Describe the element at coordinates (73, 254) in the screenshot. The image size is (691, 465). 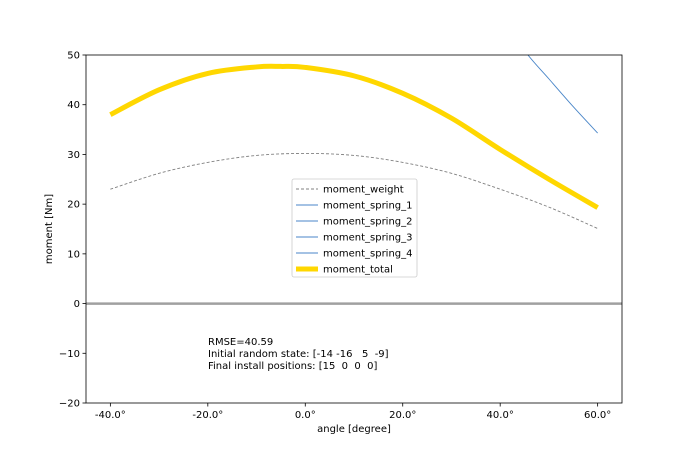
I see `y-tick-label: 10` at that location.